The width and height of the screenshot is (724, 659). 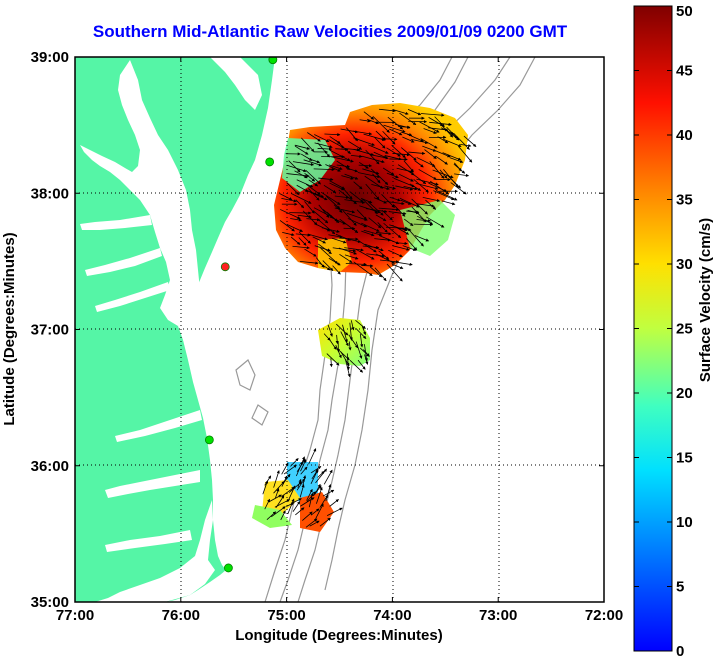 I want to click on colorbar-tick-label: 35, so click(x=684, y=200).